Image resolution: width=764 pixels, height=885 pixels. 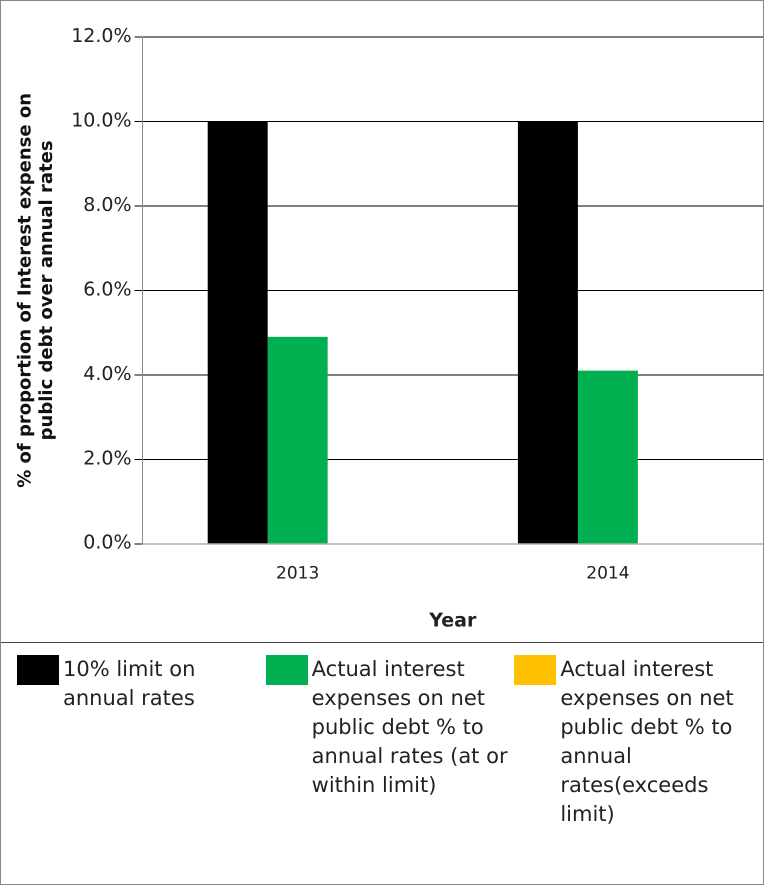 I want to click on y-tick-label: 4.0%, so click(x=107, y=373).